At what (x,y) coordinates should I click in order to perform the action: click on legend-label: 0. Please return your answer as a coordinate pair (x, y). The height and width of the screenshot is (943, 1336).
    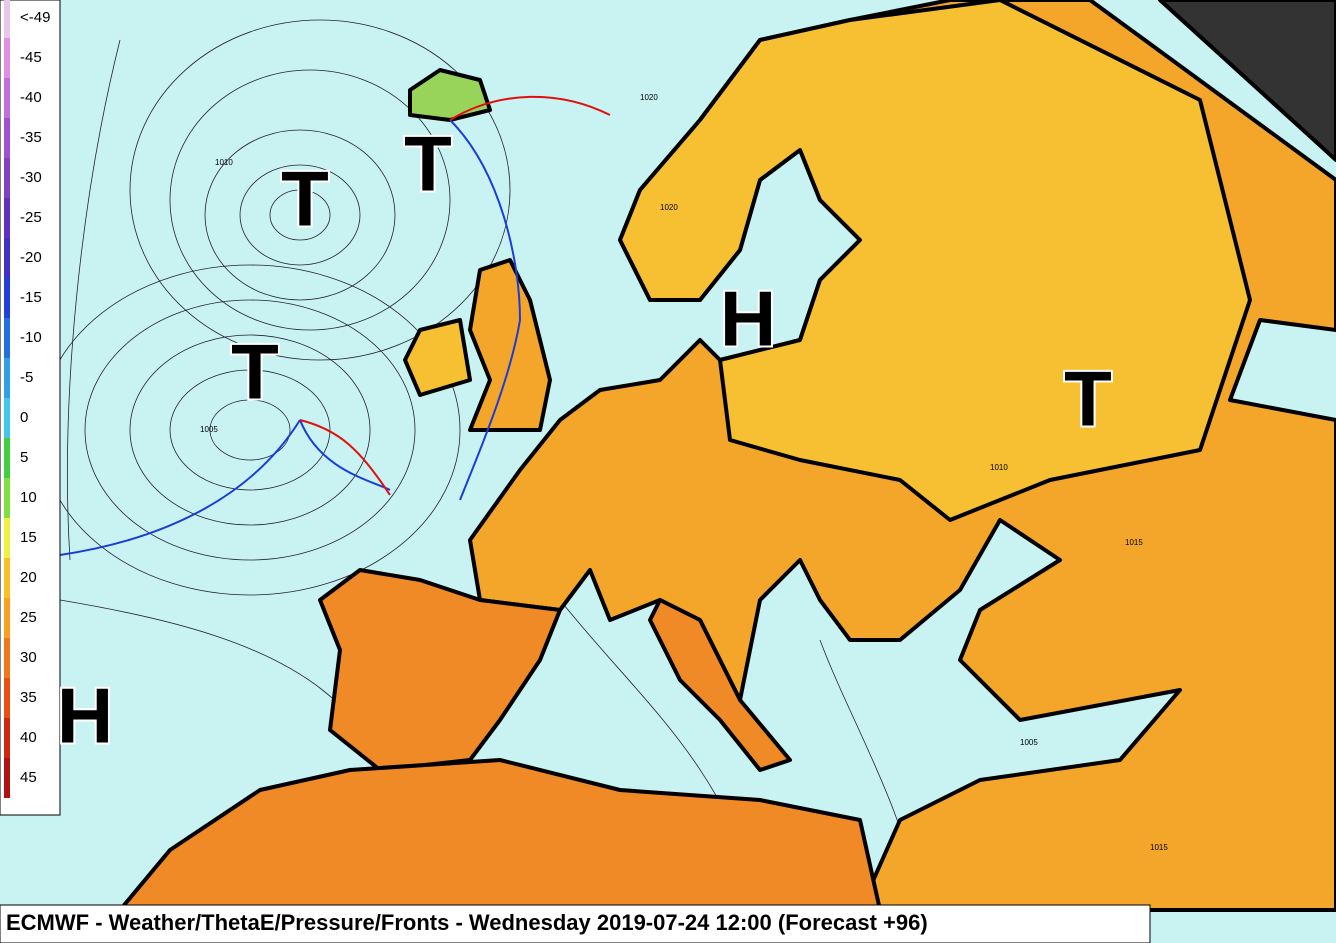
    Looking at the image, I should click on (24, 417).